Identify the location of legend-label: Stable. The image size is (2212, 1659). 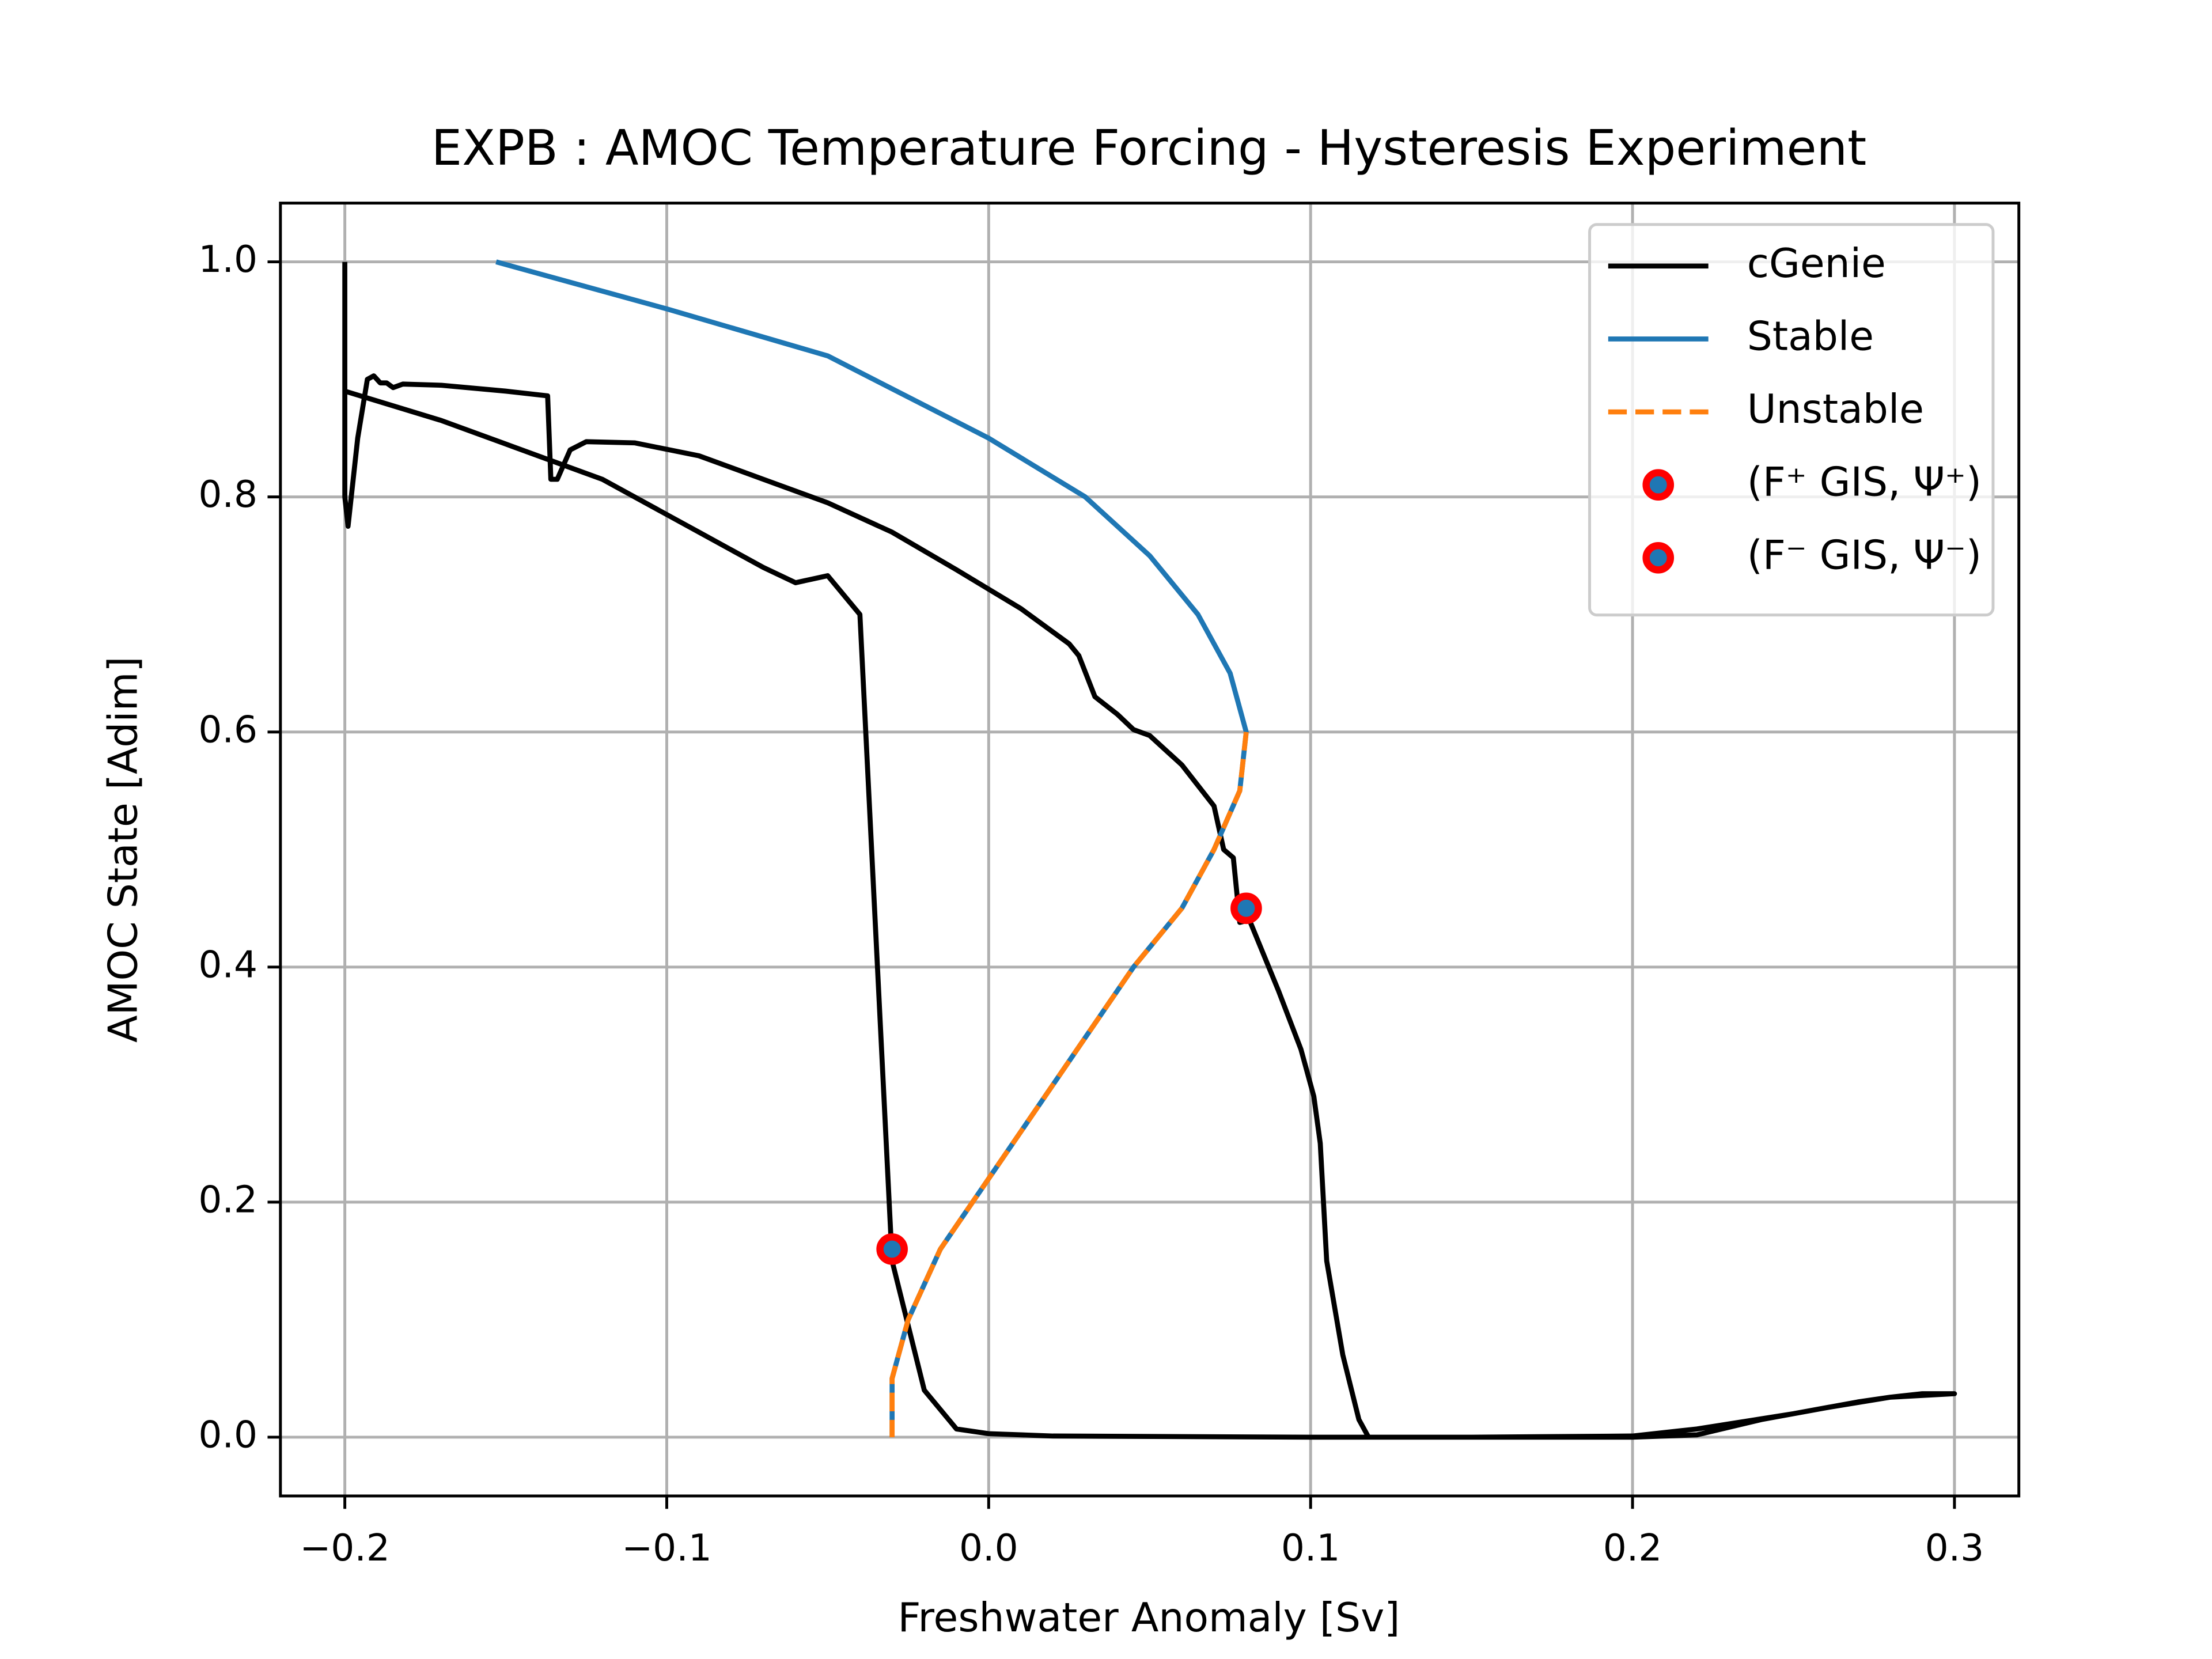
(1810, 336).